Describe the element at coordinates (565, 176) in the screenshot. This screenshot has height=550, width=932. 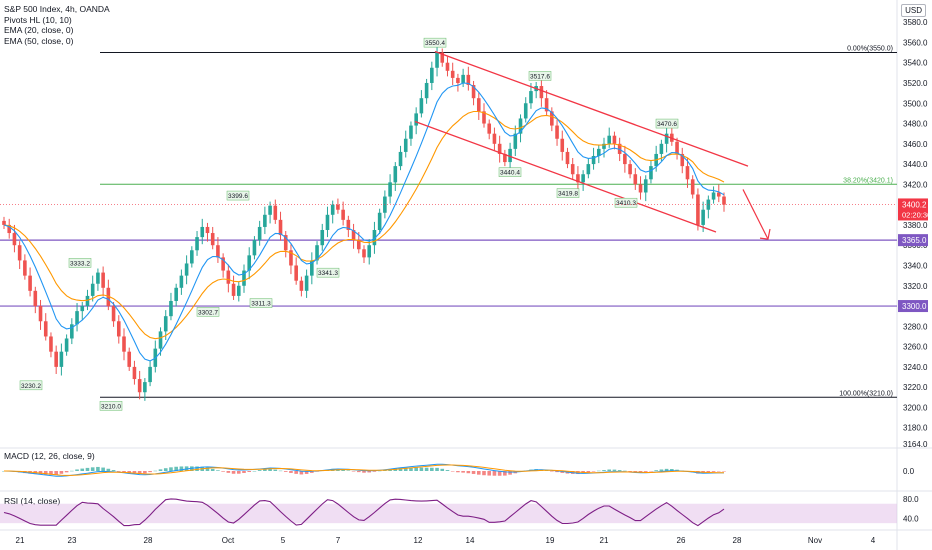
I see `channel-lower-line` at that location.